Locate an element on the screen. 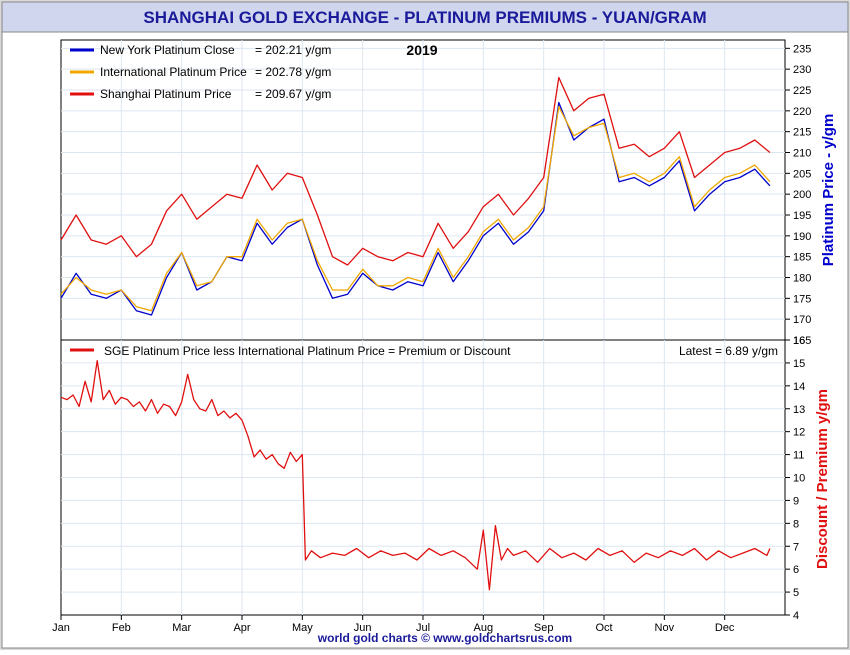 Image resolution: width=850 pixels, height=655 pixels. premium-y-tick-label: 13 is located at coordinates (799, 410).